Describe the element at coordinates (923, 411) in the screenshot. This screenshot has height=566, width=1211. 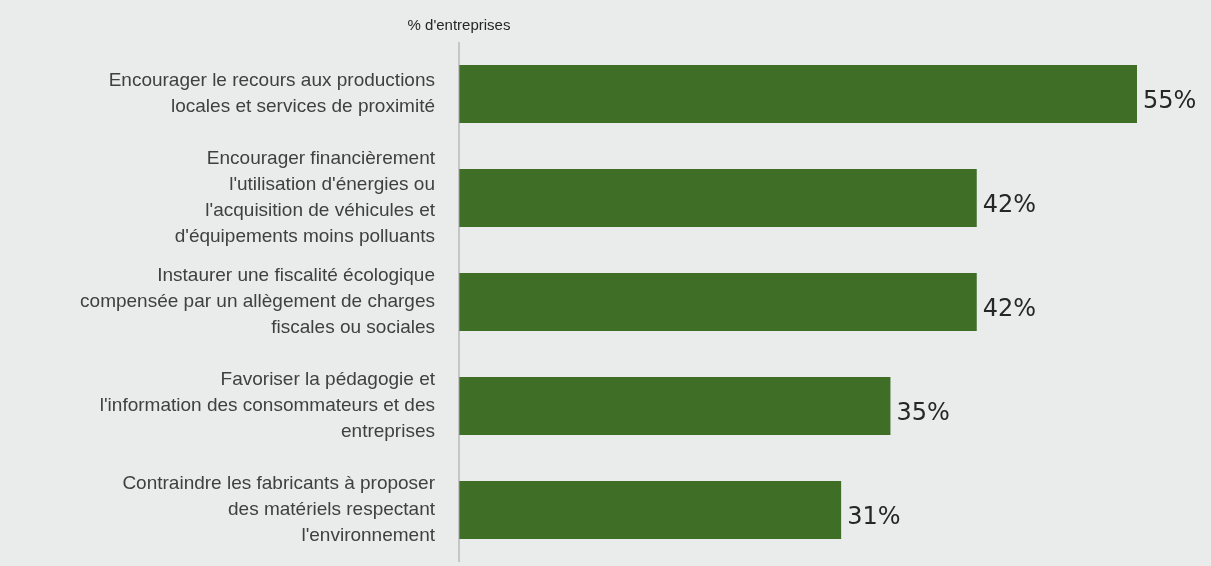
I see `data-label: 35%` at that location.